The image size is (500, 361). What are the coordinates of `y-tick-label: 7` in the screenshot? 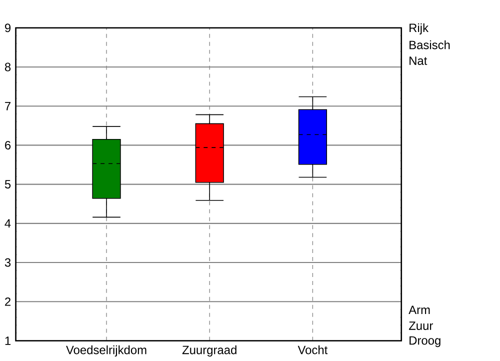 It's located at (7, 106).